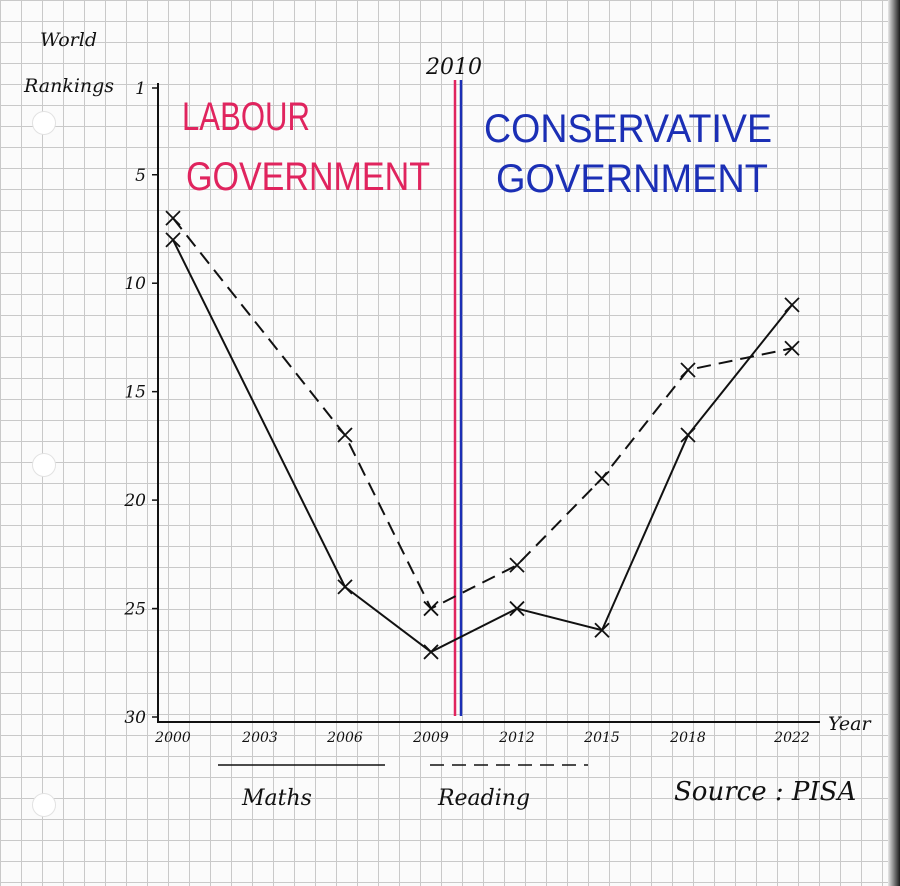  Describe the element at coordinates (453, 67) in the screenshot. I see `divider-label: 2010` at that location.